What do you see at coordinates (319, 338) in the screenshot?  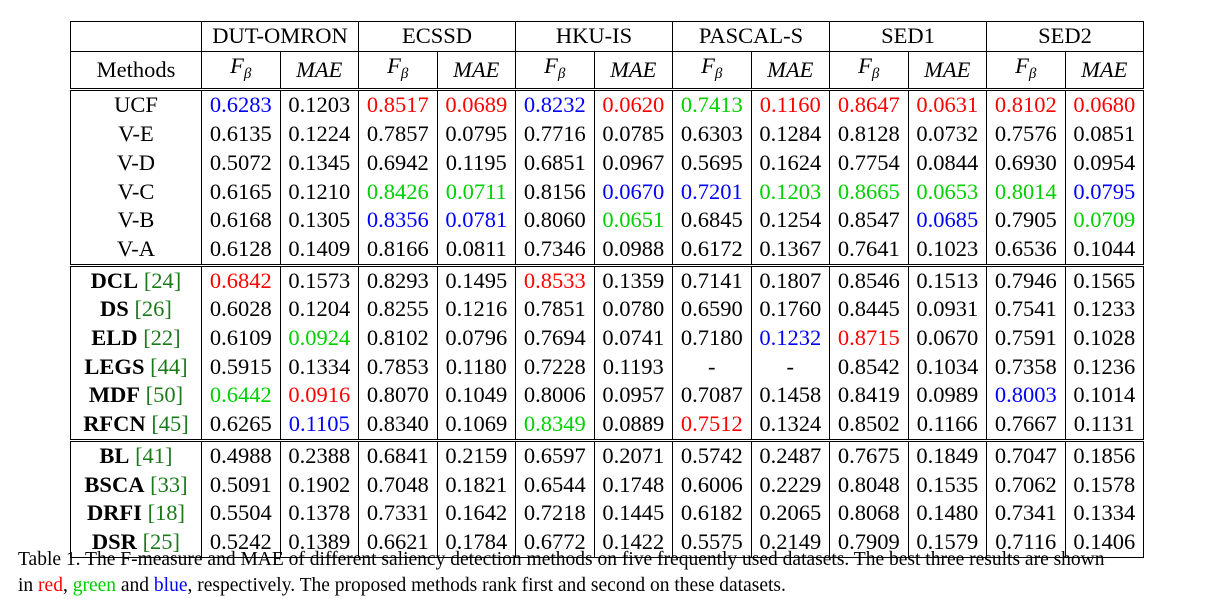 I see `mae-value-cell: 0.0924` at bounding box center [319, 338].